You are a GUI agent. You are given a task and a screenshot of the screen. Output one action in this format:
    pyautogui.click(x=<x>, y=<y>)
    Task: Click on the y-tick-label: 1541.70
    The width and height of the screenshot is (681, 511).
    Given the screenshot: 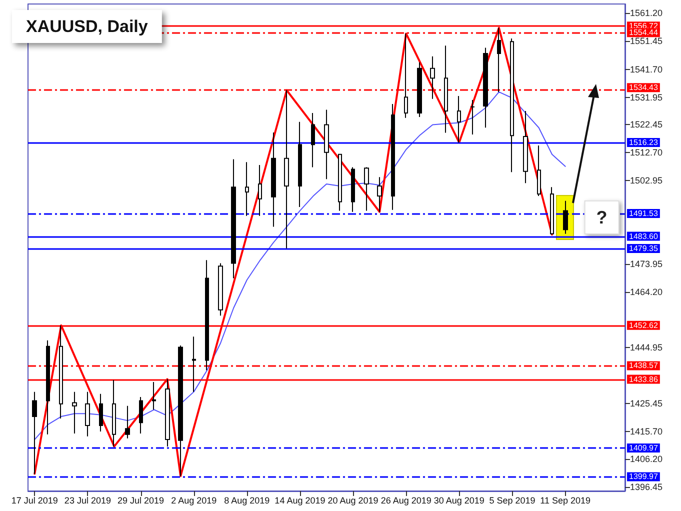 What is the action you would take?
    pyautogui.click(x=646, y=69)
    